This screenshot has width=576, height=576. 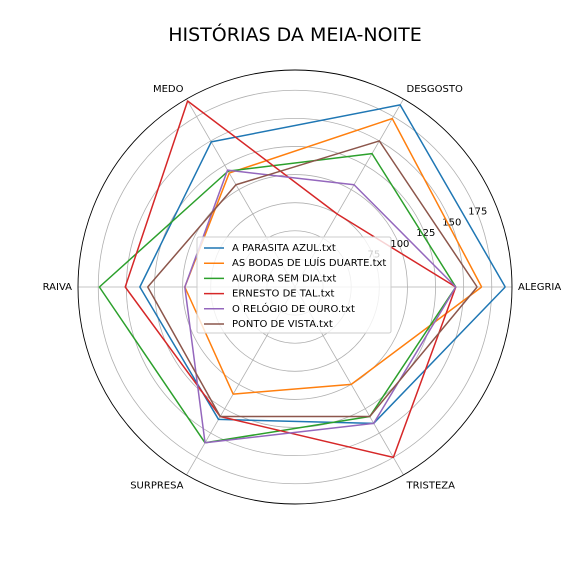 I want to click on axis-label-surpresa: SURPRESA, so click(x=156, y=486).